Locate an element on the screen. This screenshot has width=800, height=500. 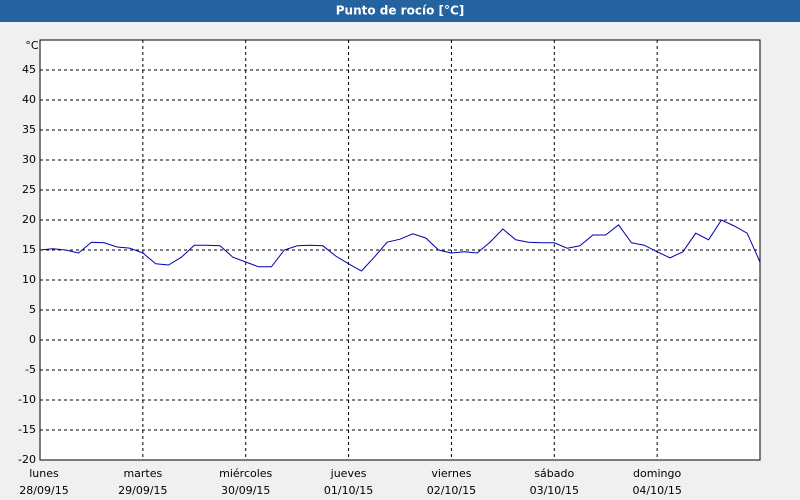
title-bar is located at coordinates (400, 11).